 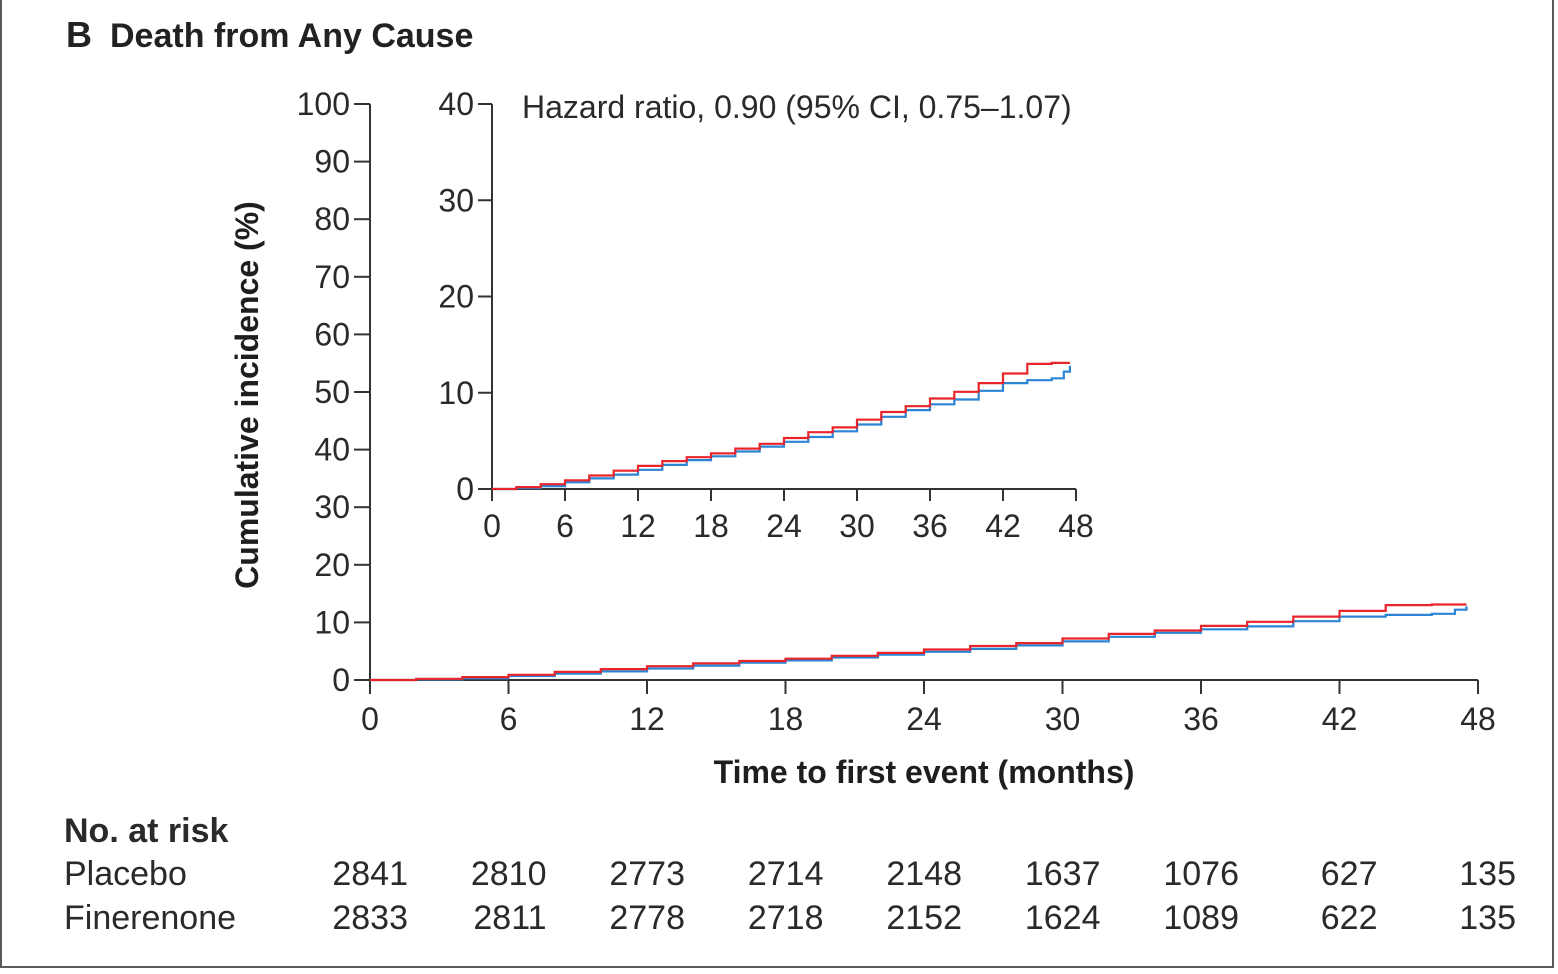 What do you see at coordinates (1062, 874) in the screenshot?
I see `risk-value: 1637` at bounding box center [1062, 874].